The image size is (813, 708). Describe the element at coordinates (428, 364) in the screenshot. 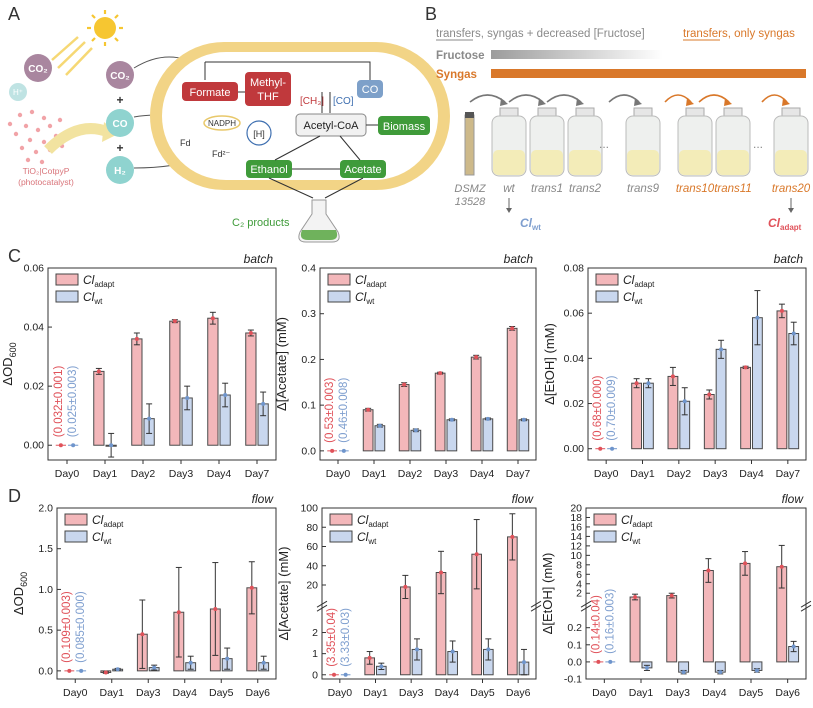

I see `plot-frame` at that location.